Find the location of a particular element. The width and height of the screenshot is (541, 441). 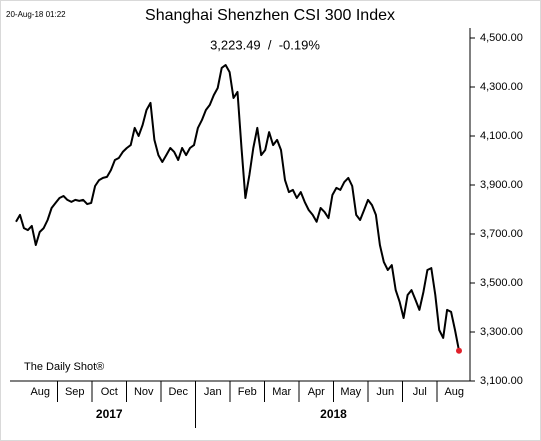

y-tick-label: 4,300.00 is located at coordinates (501, 87).